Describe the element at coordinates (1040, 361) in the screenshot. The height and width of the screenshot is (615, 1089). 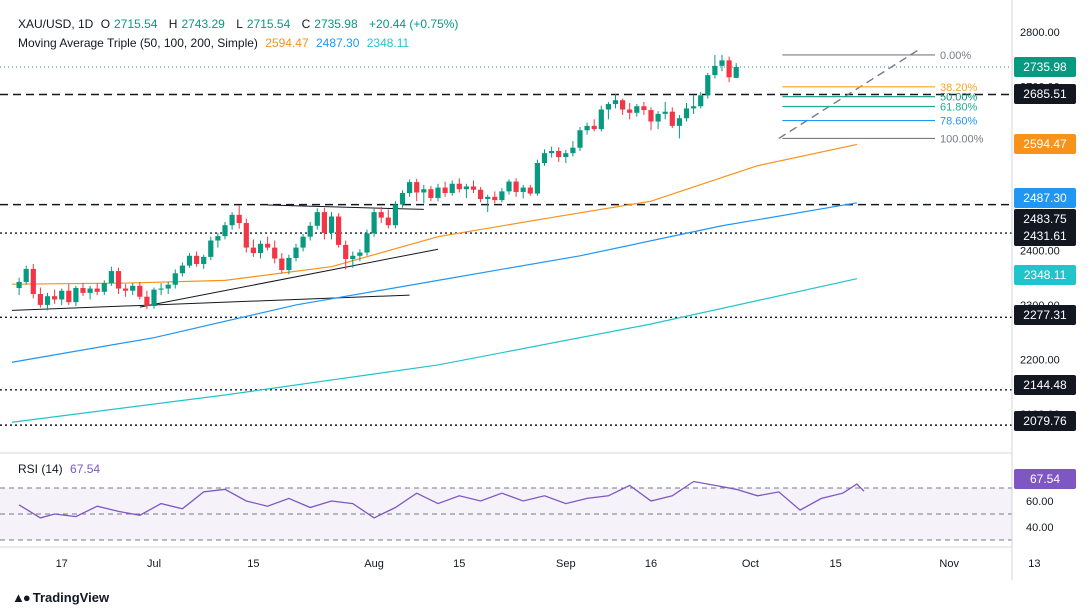
I see `price-tick-label: 2200.00` at that location.